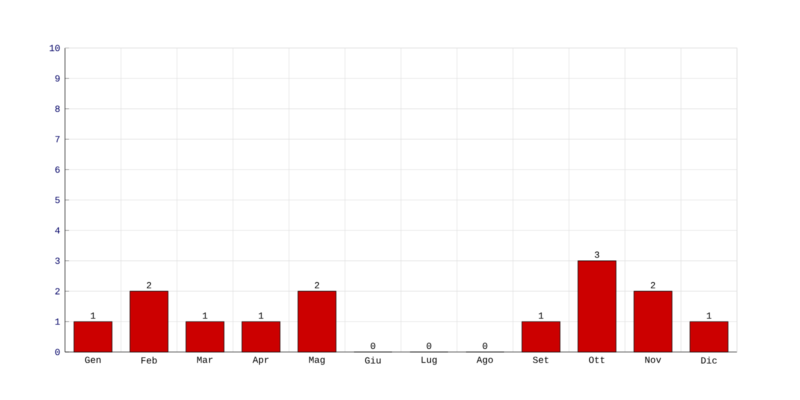 This screenshot has width=800, height=400. Describe the element at coordinates (57, 109) in the screenshot. I see `y-tick-label: 8` at that location.